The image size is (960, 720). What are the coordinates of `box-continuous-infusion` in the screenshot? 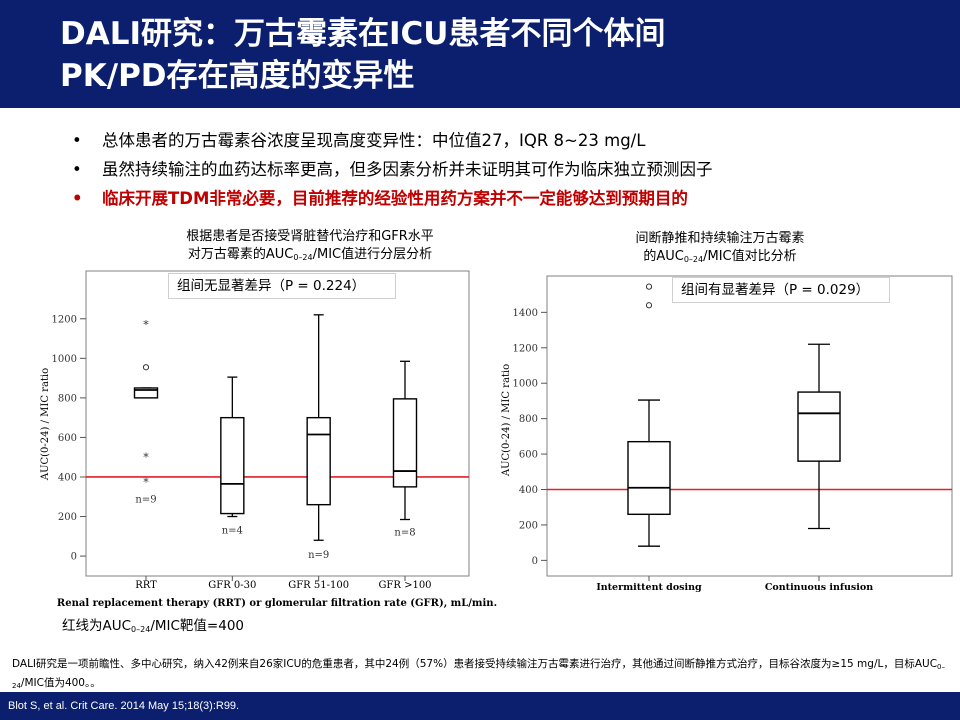 It's located at (819, 436).